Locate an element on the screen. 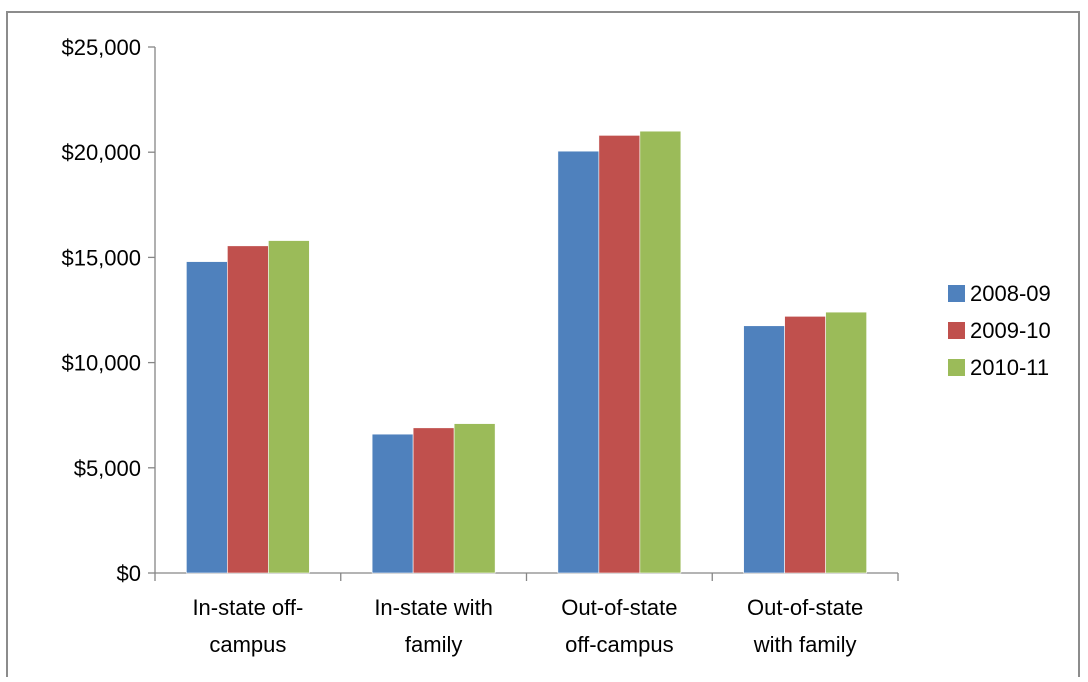  legend-label: 2009-10 is located at coordinates (1010, 330).